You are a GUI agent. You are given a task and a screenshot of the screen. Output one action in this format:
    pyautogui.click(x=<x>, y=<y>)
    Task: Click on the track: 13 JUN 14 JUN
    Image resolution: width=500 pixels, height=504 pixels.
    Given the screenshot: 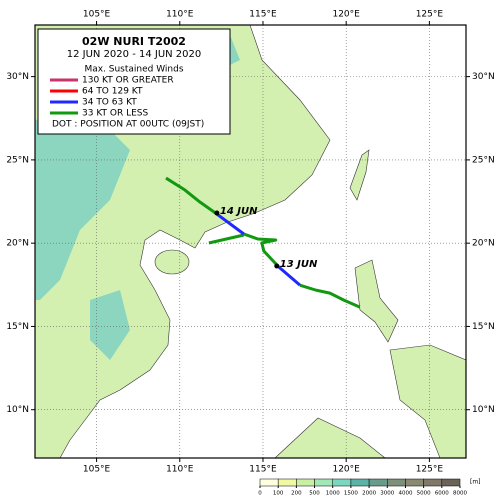 What is the action you would take?
    pyautogui.click(x=263, y=242)
    